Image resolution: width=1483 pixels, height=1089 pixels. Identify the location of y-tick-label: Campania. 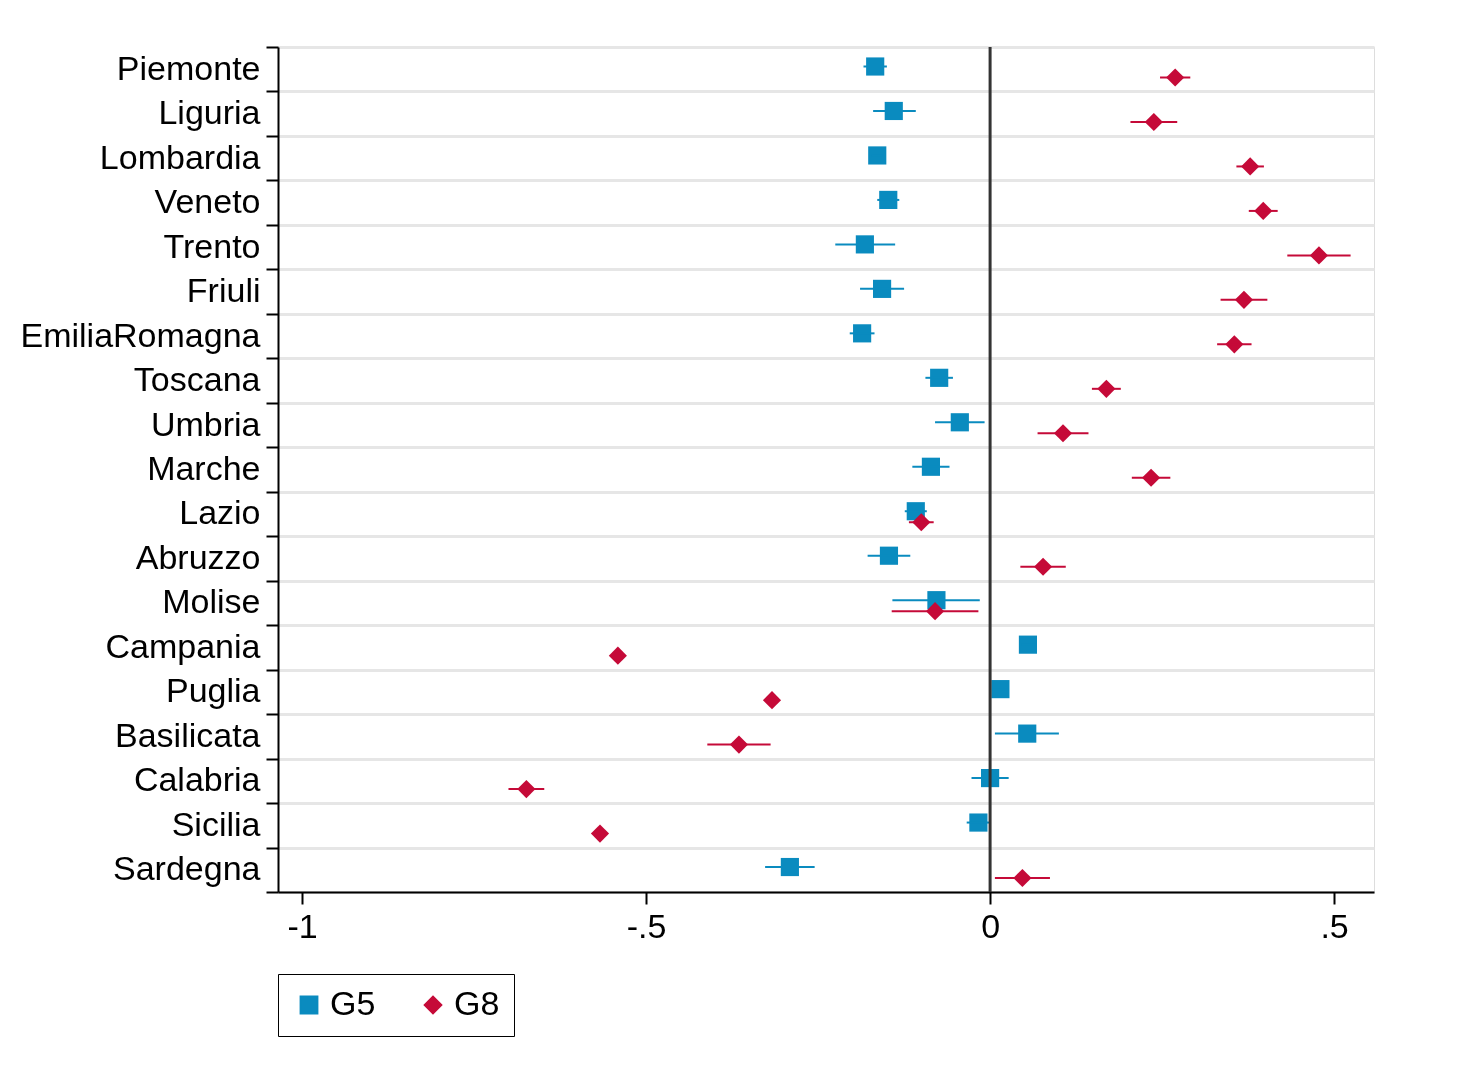
(183, 645).